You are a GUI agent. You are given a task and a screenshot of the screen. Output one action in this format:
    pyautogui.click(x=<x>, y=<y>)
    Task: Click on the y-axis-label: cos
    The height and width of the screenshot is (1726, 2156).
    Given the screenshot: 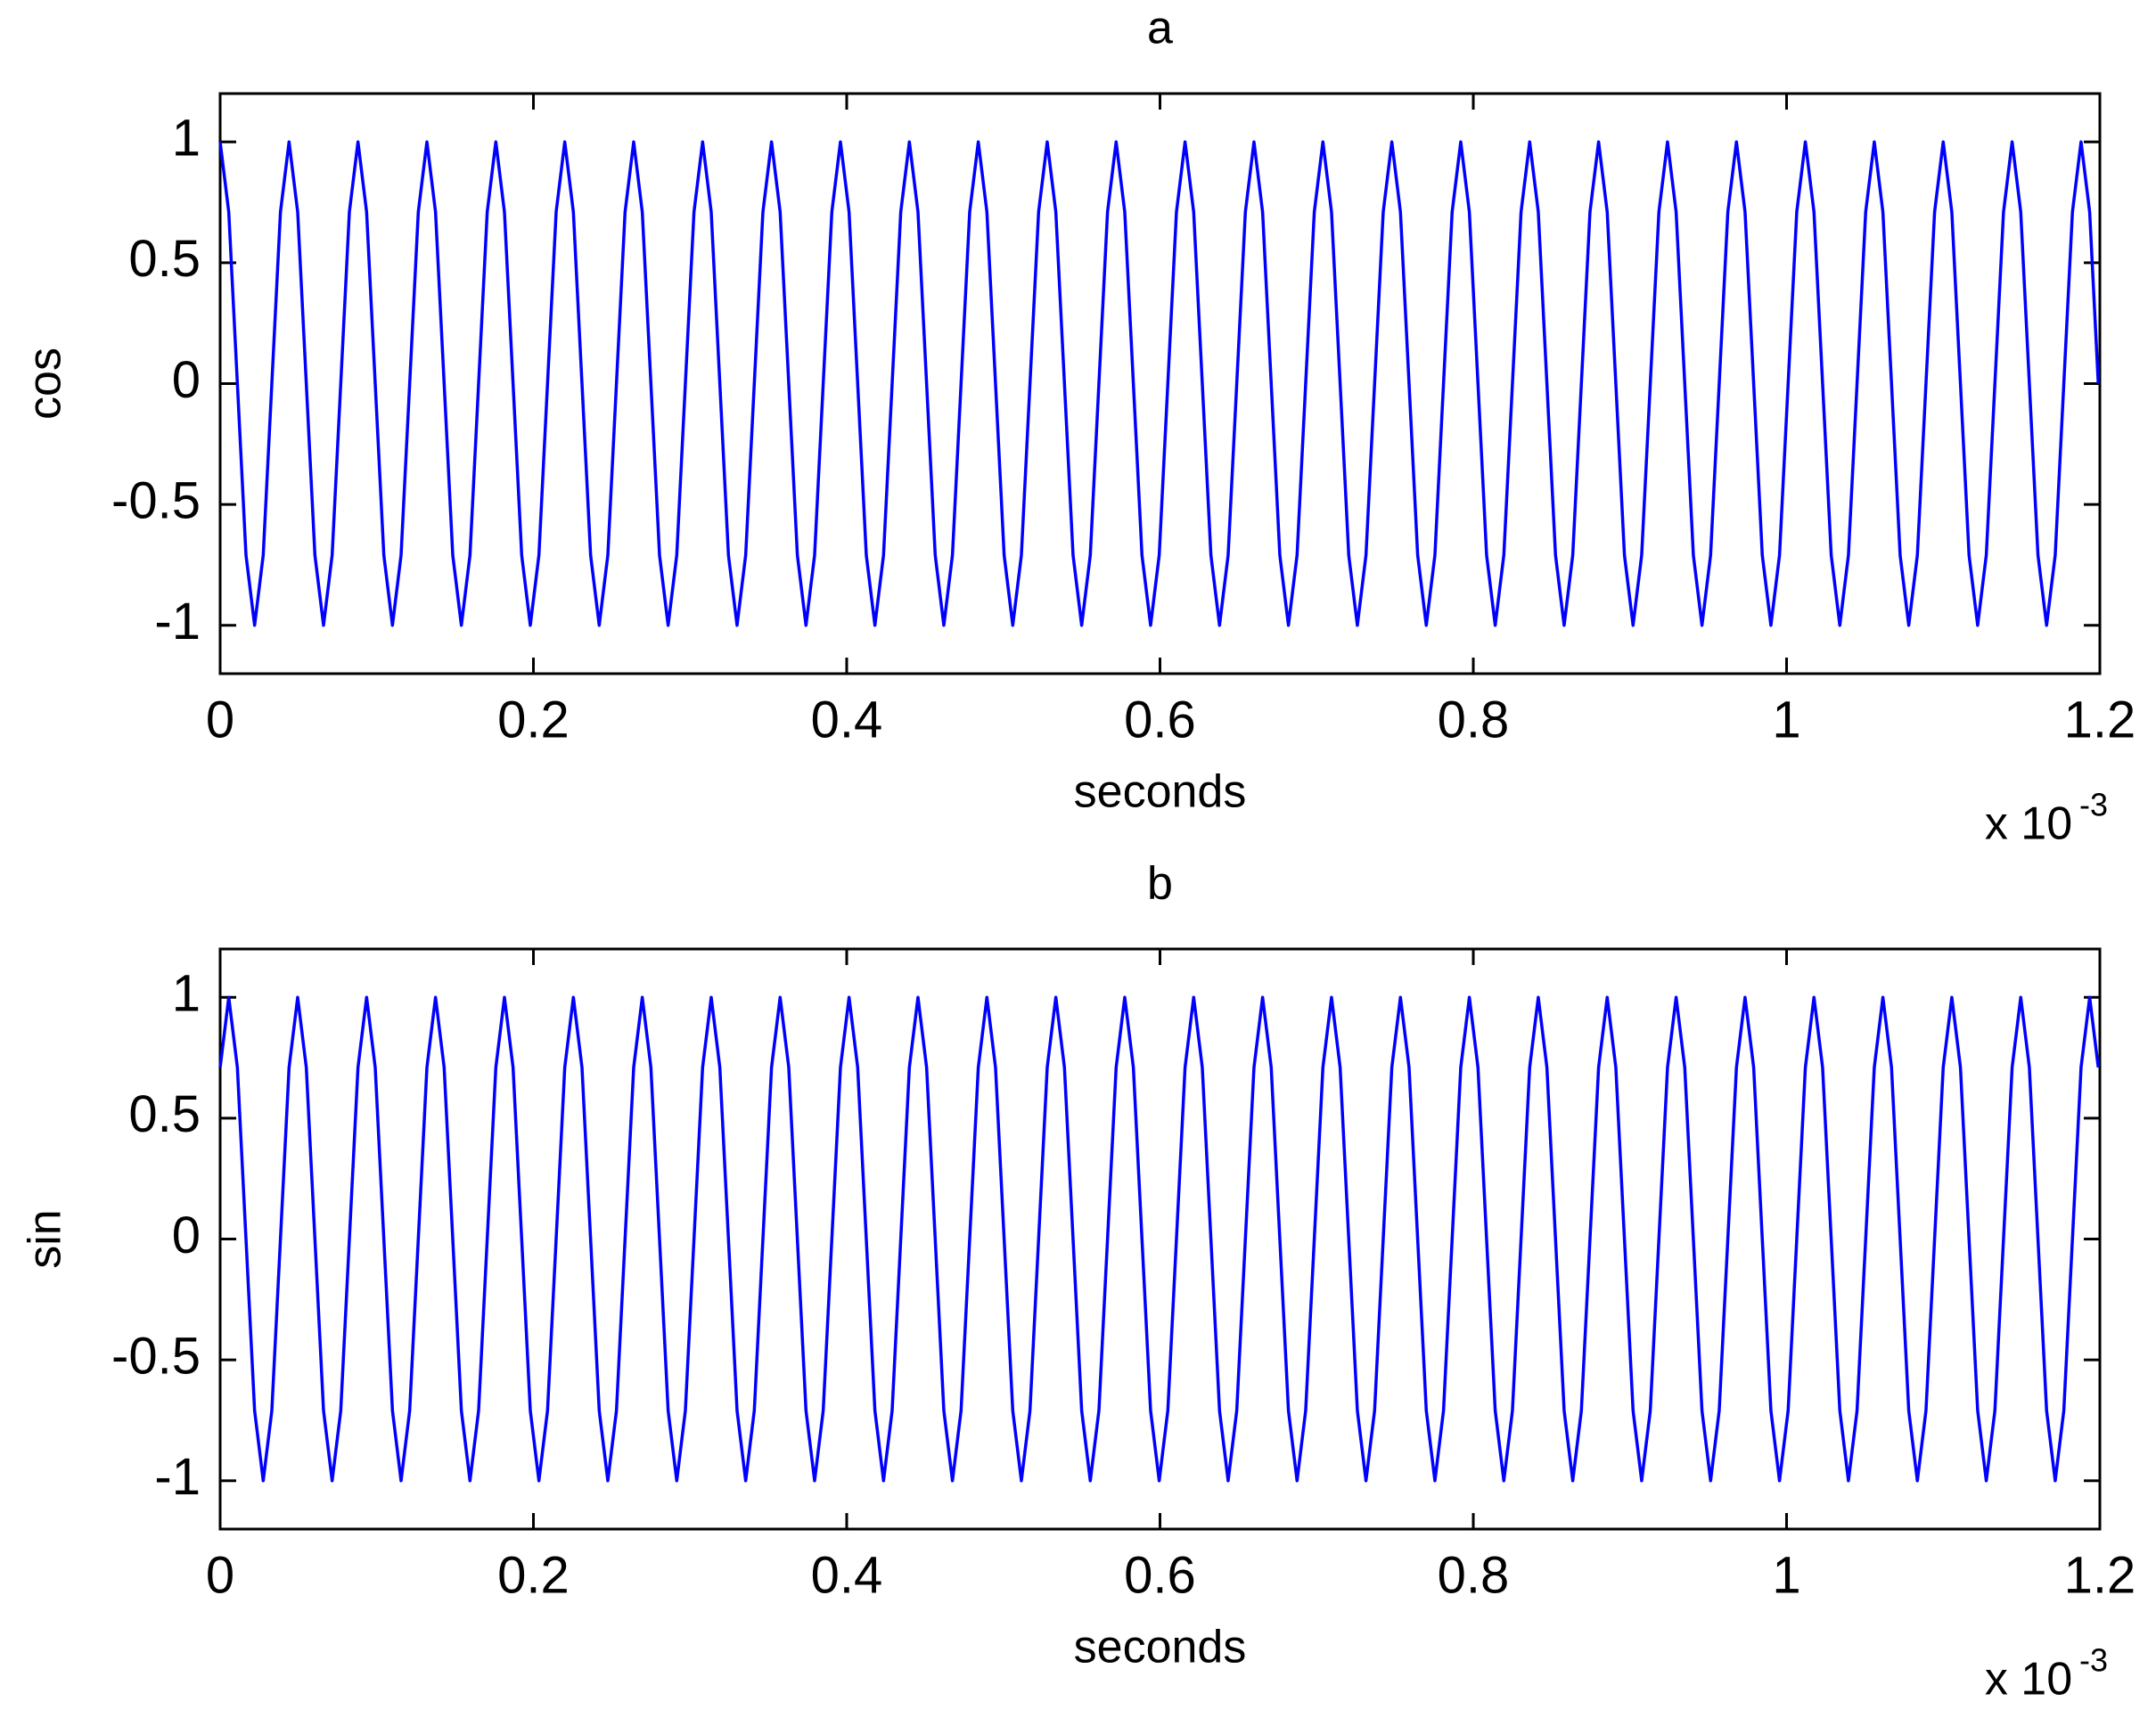 What is the action you would take?
    pyautogui.click(x=46, y=384)
    